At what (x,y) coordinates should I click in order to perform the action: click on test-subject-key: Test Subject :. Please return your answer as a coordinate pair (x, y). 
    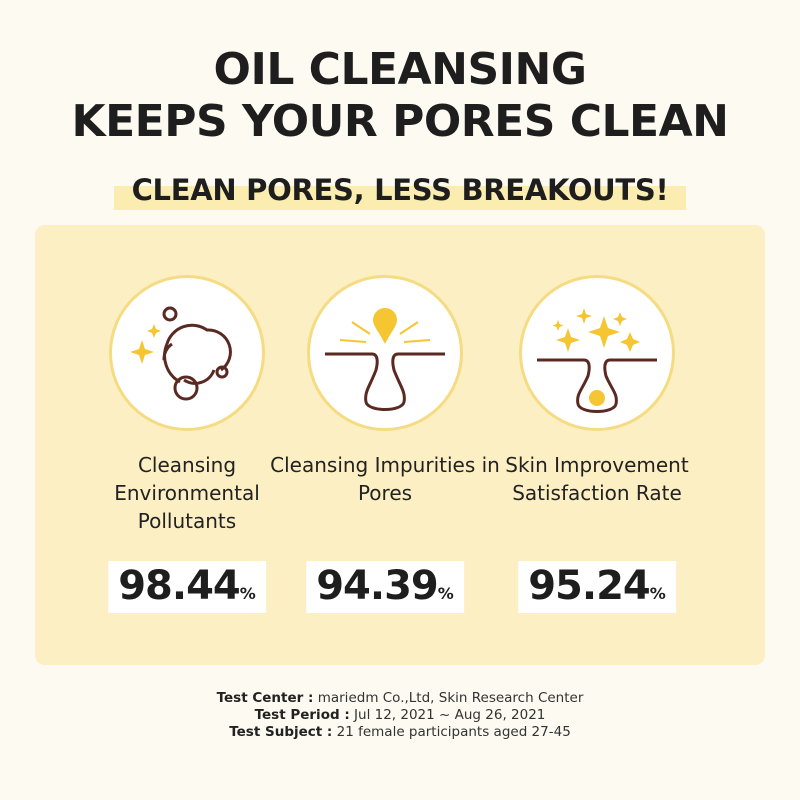
    Looking at the image, I should click on (281, 732).